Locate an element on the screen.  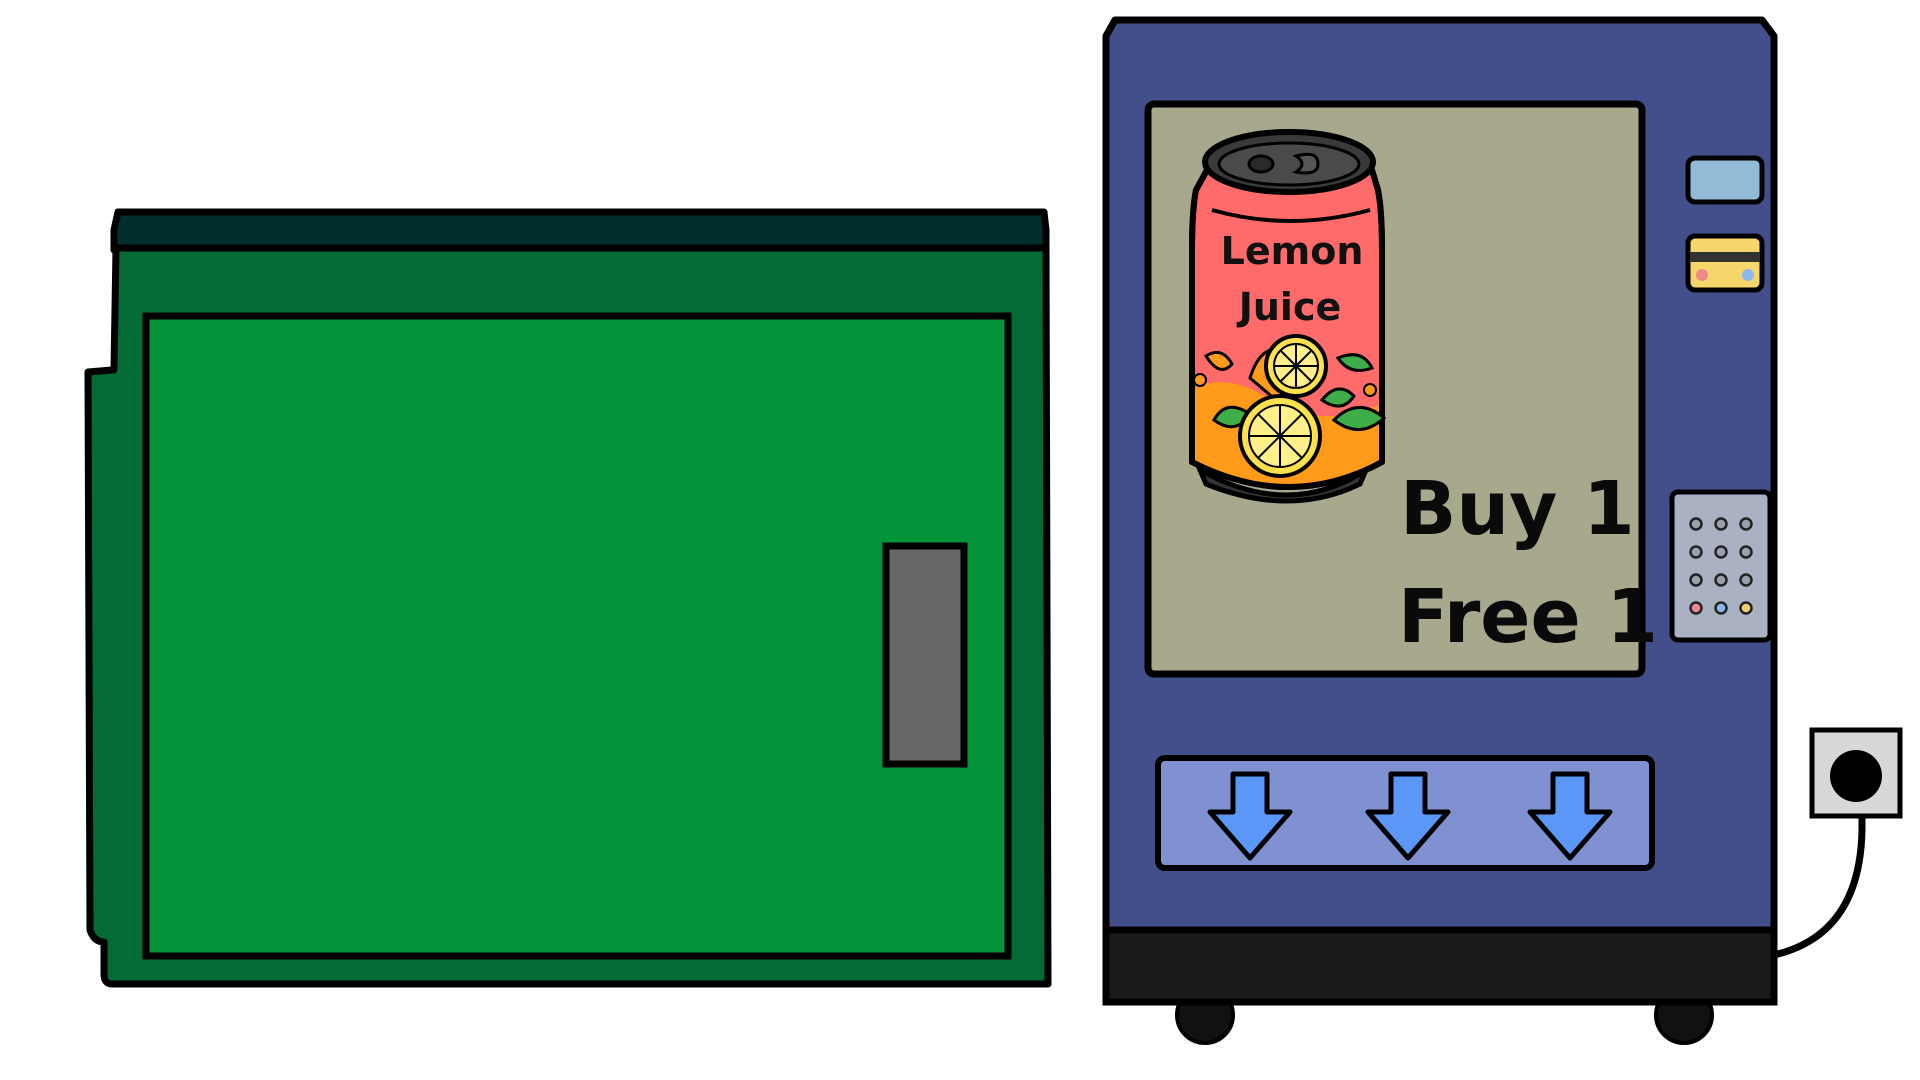
power-cord is located at coordinates (1818, 877).